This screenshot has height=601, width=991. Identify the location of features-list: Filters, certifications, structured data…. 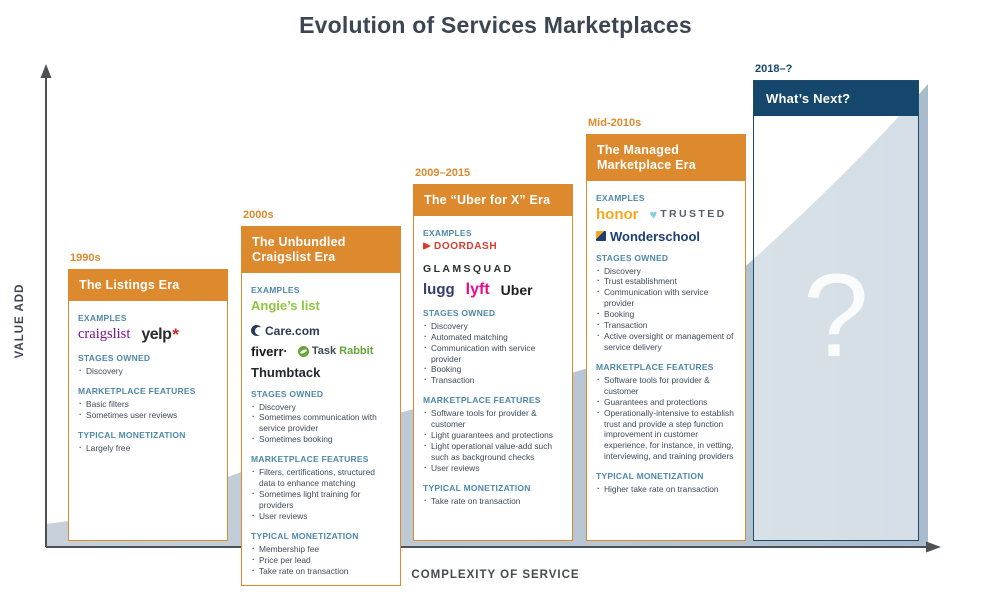
(321, 494).